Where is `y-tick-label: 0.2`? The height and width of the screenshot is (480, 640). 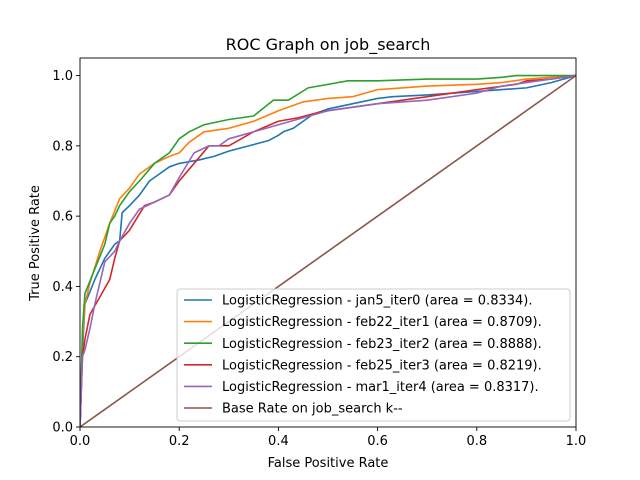
y-tick-label: 0.2 is located at coordinates (62, 357).